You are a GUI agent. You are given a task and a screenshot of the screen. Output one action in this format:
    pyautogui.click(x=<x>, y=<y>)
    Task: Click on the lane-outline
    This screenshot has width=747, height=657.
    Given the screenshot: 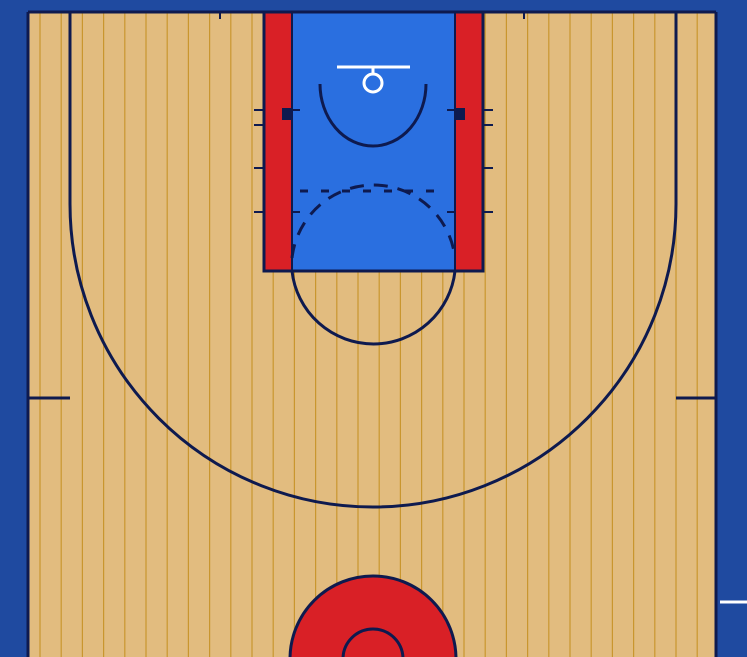 What is the action you would take?
    pyautogui.click(x=373, y=141)
    